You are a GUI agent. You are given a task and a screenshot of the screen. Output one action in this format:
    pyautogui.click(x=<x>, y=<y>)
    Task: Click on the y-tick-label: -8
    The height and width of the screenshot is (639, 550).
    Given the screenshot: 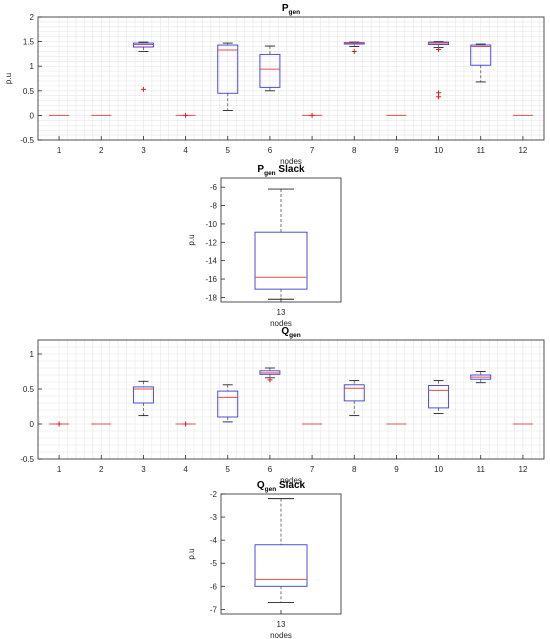 What is the action you would take?
    pyautogui.click(x=214, y=206)
    